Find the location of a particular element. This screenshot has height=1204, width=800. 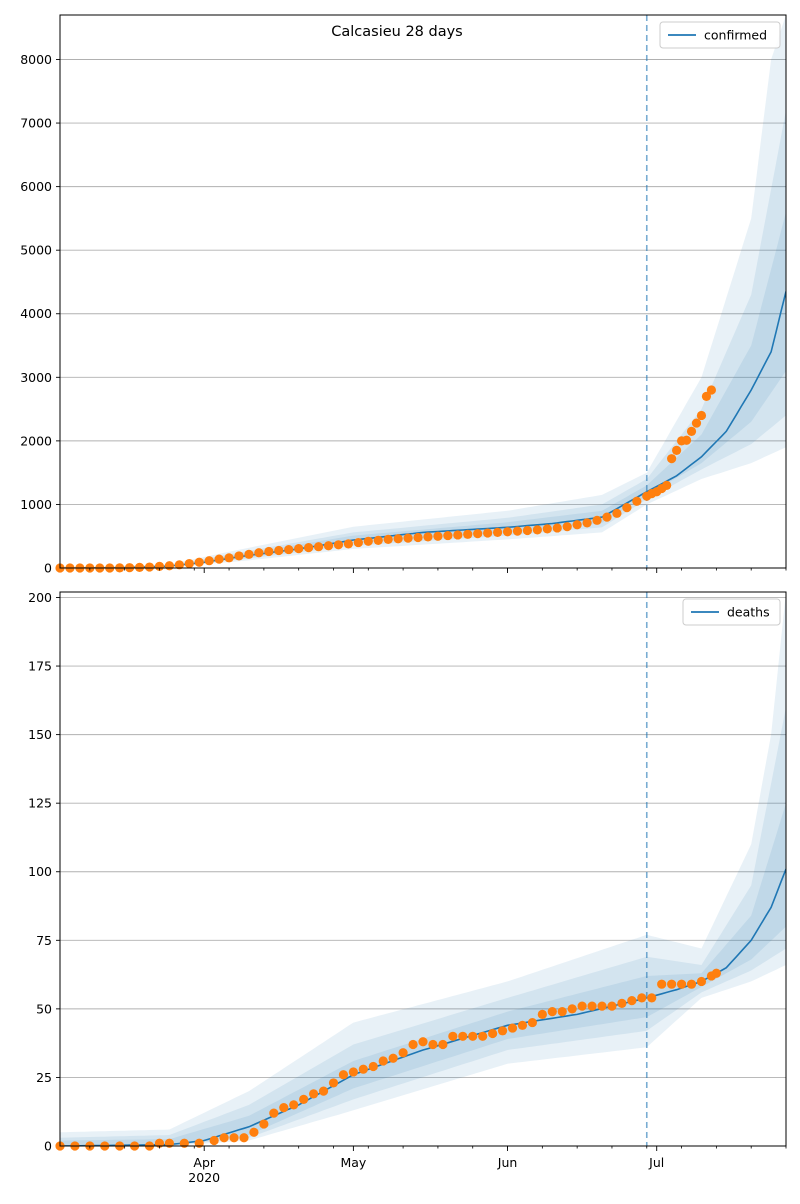

legend: deaths is located at coordinates (731, 612).